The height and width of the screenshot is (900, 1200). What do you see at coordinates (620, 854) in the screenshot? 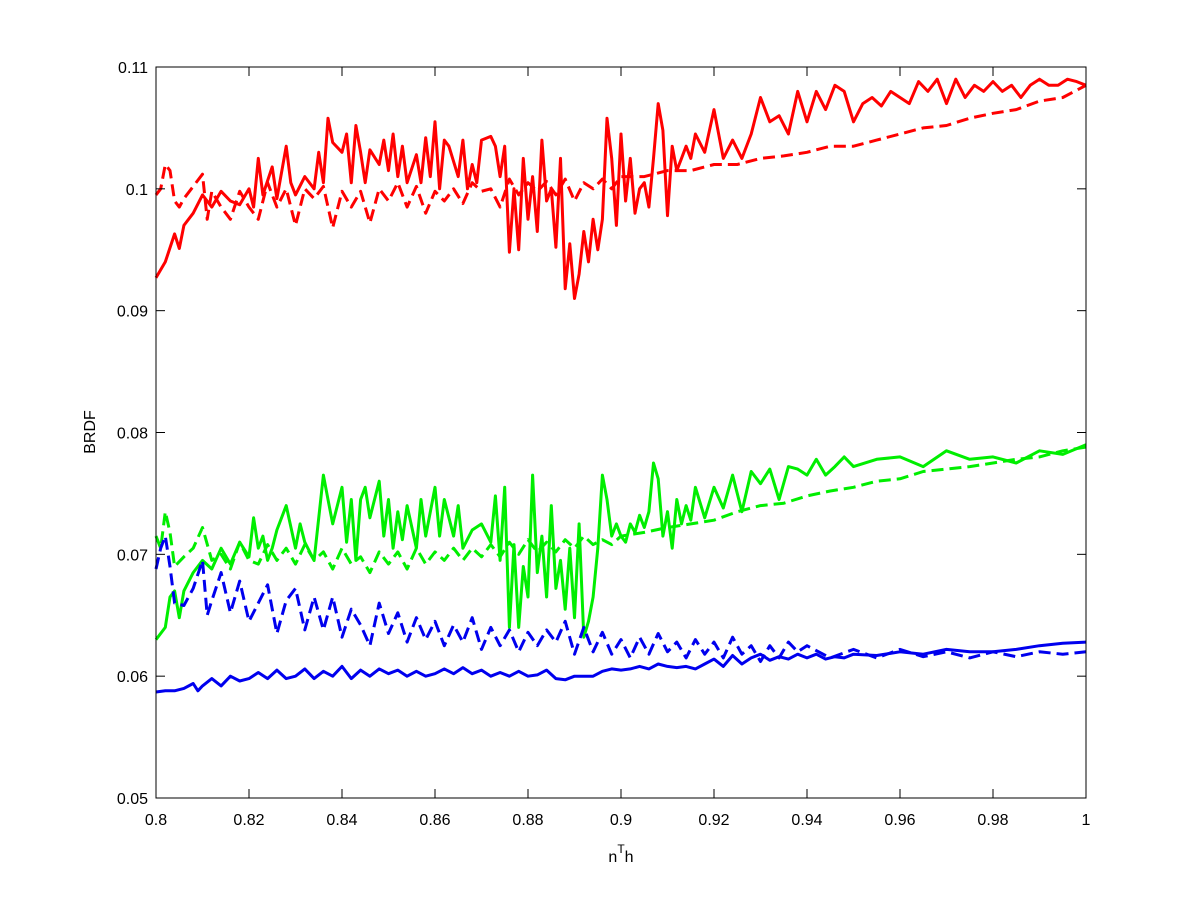
I see `x-axis-label: nTh` at bounding box center [620, 854].